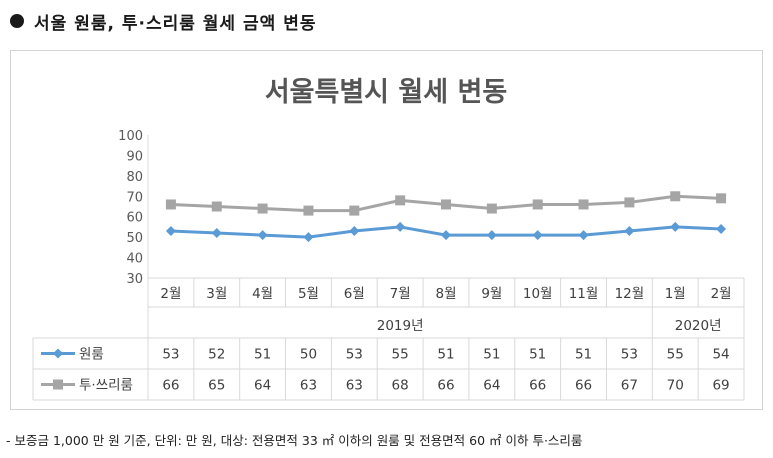 This screenshot has height=458, width=773. What do you see at coordinates (134, 279) in the screenshot?
I see `y-tick-label: 30` at bounding box center [134, 279].